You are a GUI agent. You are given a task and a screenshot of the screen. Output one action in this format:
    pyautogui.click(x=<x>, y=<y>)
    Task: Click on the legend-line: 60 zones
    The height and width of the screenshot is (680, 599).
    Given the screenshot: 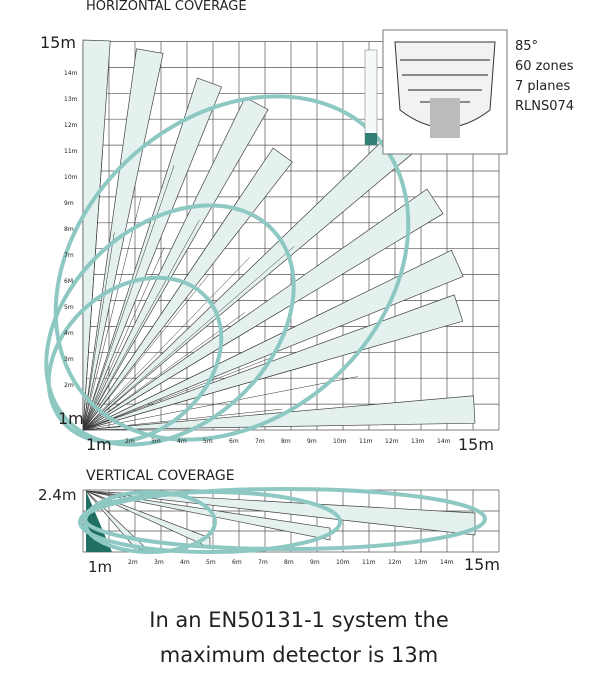 What is the action you would take?
    pyautogui.click(x=544, y=66)
    